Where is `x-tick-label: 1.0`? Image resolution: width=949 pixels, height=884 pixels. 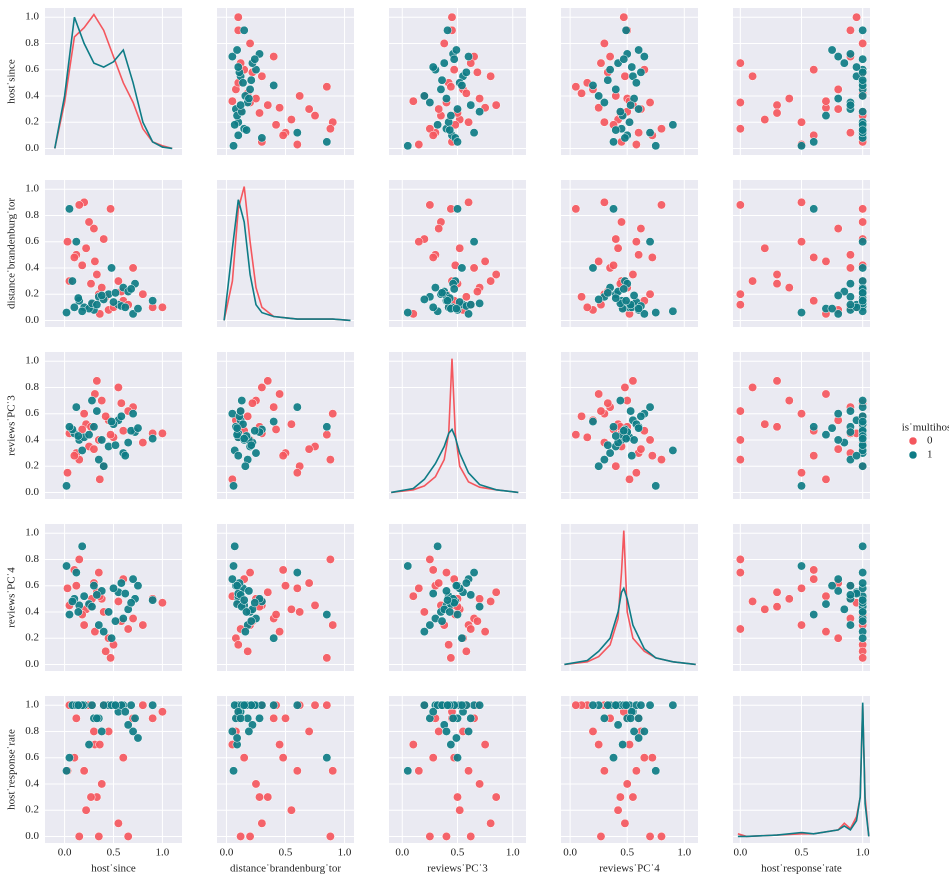
x-tick-label: 1.0 is located at coordinates (163, 853).